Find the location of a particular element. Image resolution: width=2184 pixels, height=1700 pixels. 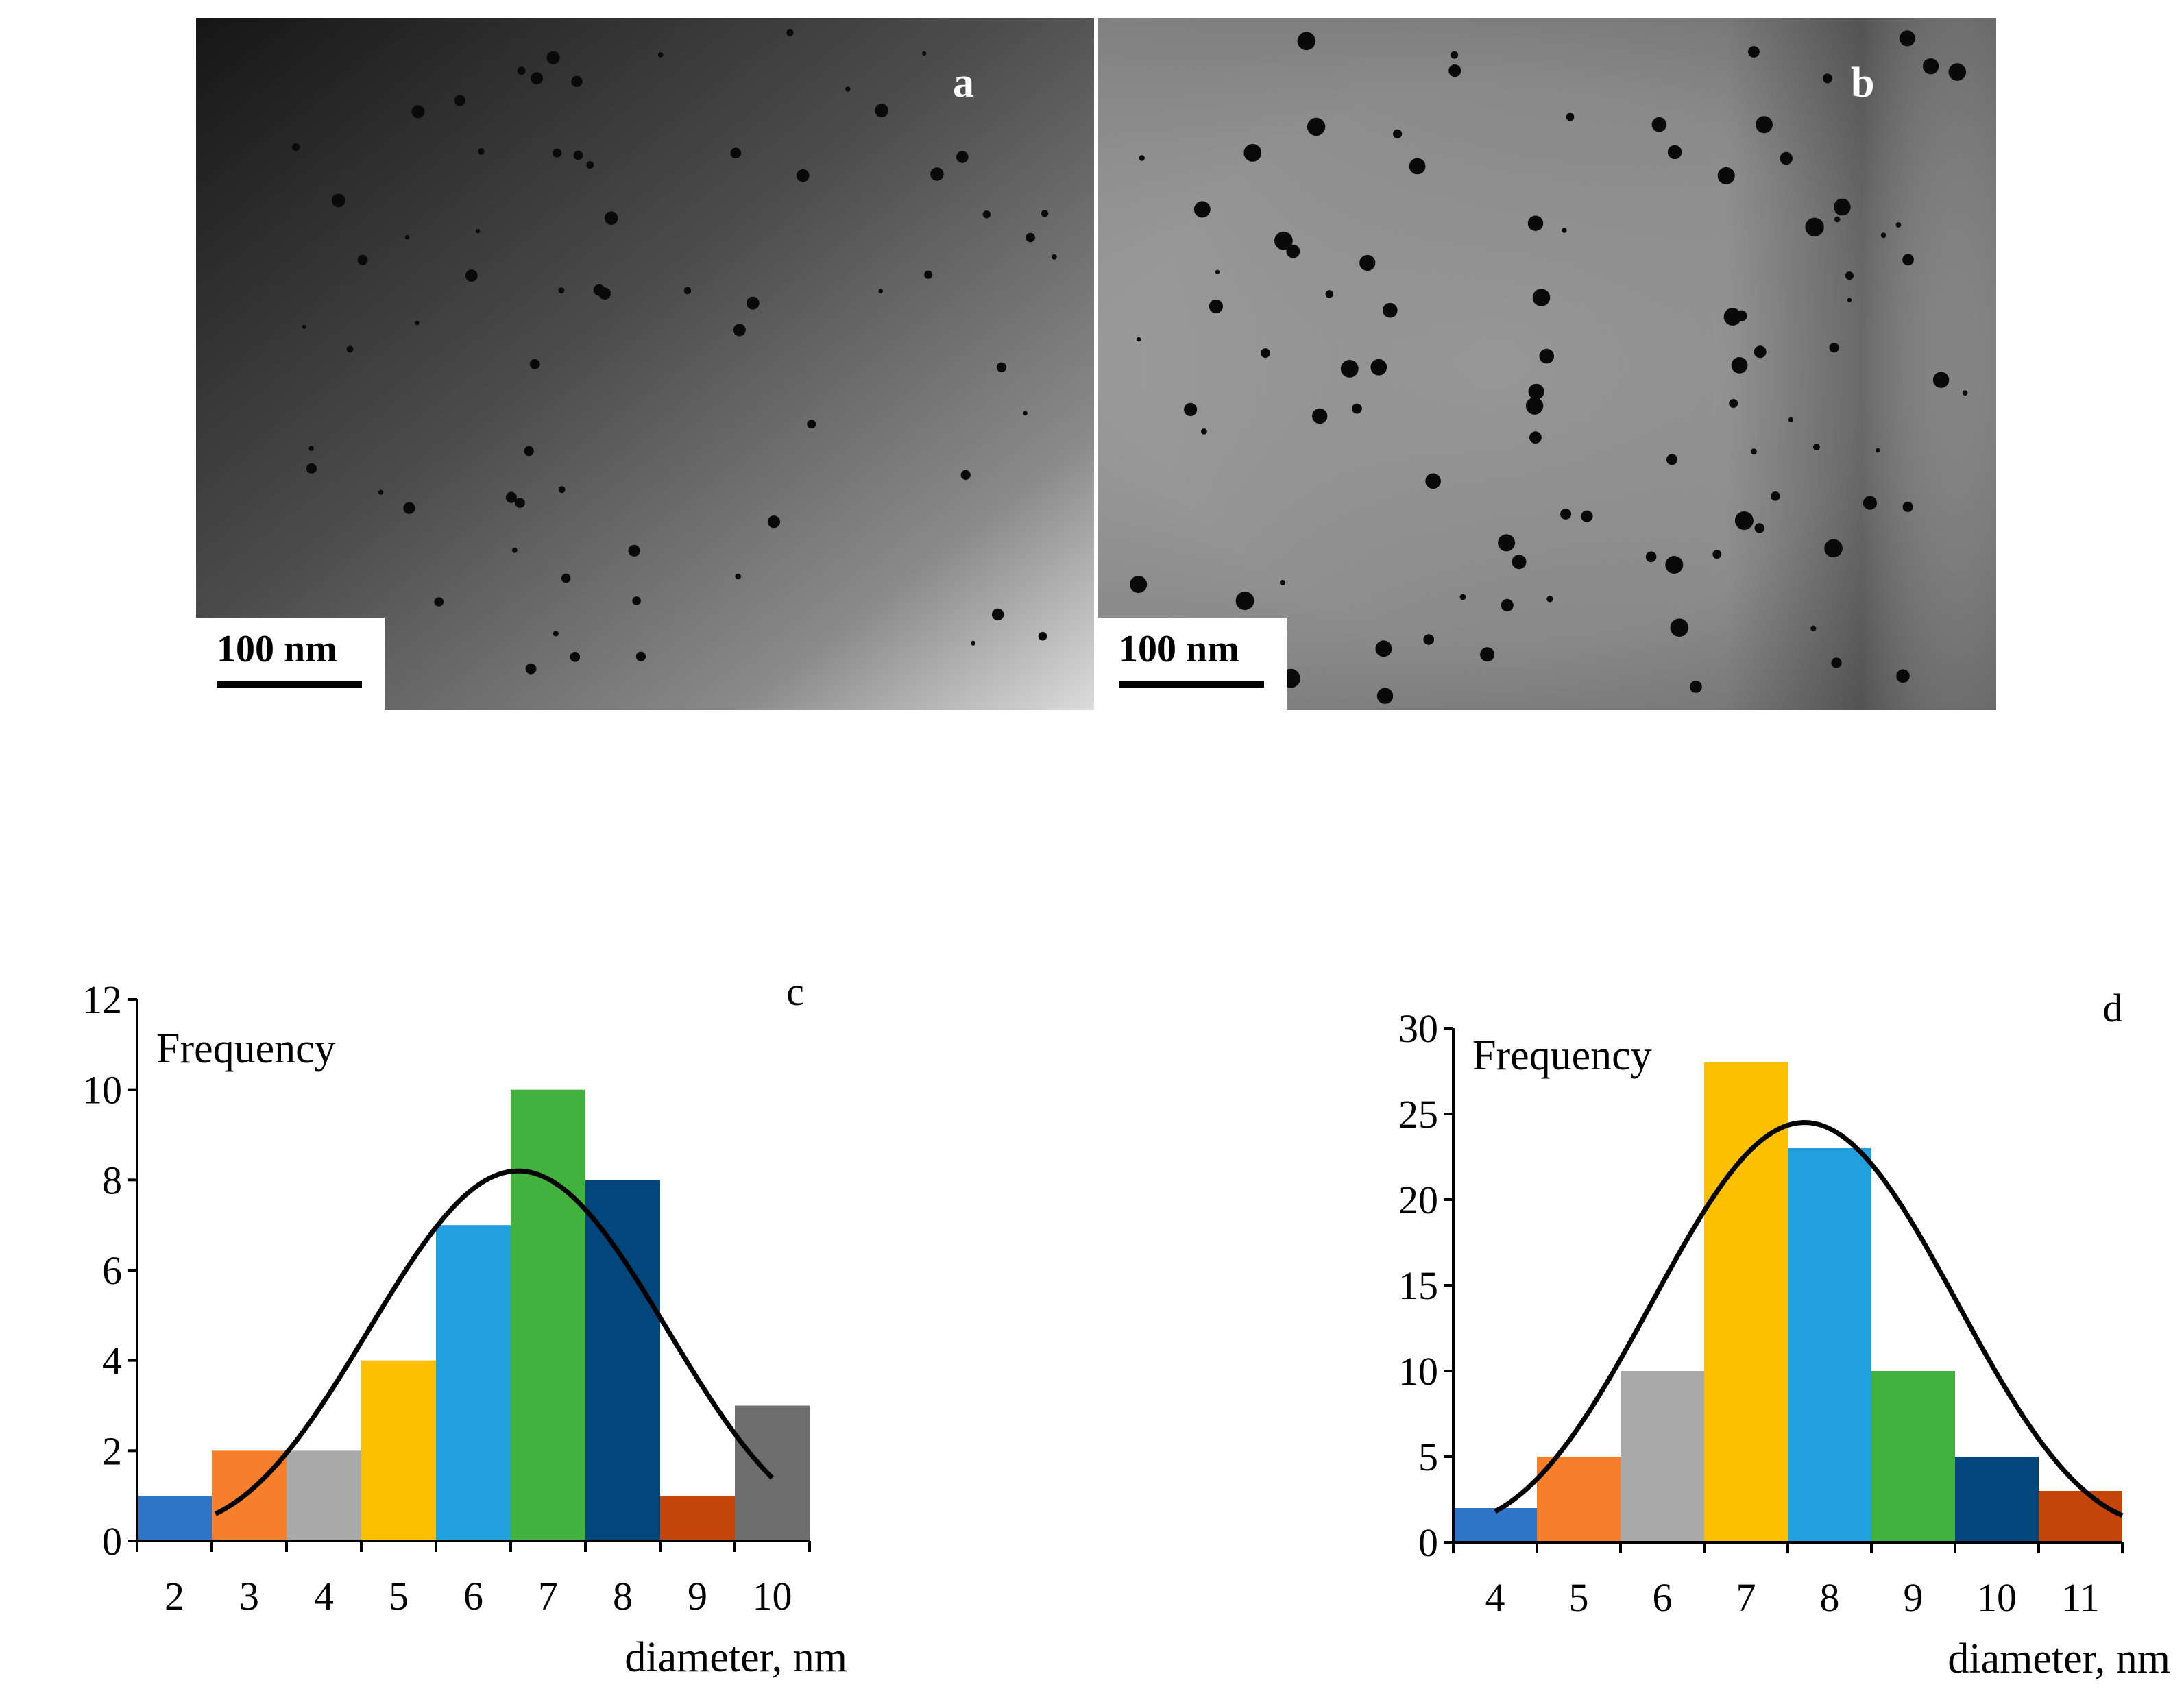

scale-bar-box-b: 100 nm is located at coordinates (1192, 664).